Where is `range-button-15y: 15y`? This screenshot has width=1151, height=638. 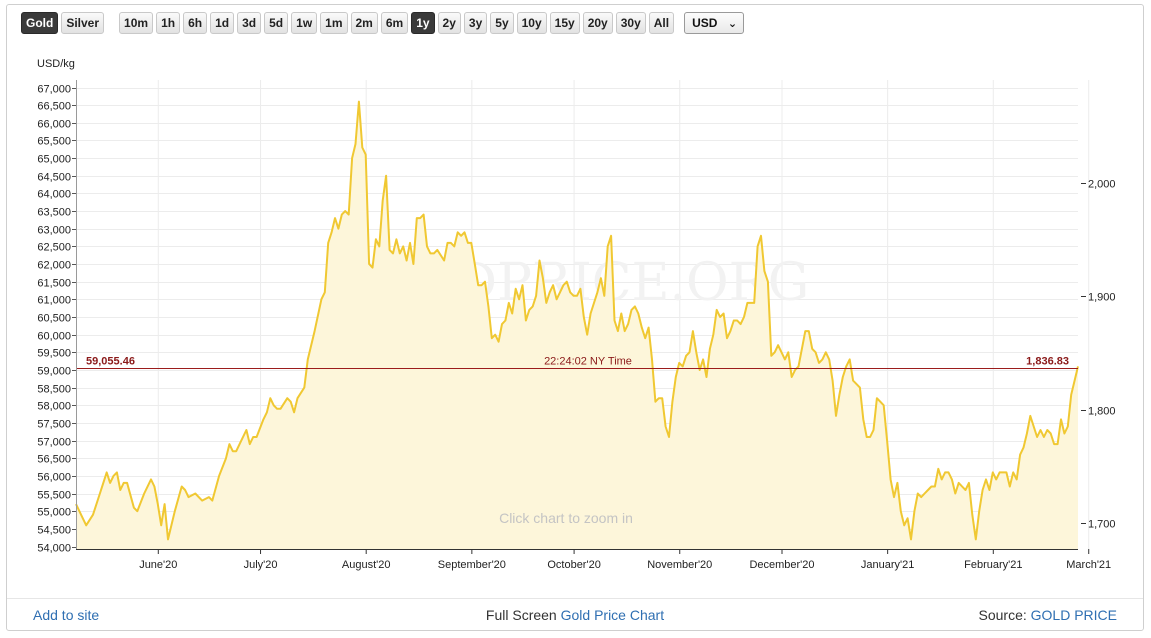 range-button-15y: 15y is located at coordinates (564, 23).